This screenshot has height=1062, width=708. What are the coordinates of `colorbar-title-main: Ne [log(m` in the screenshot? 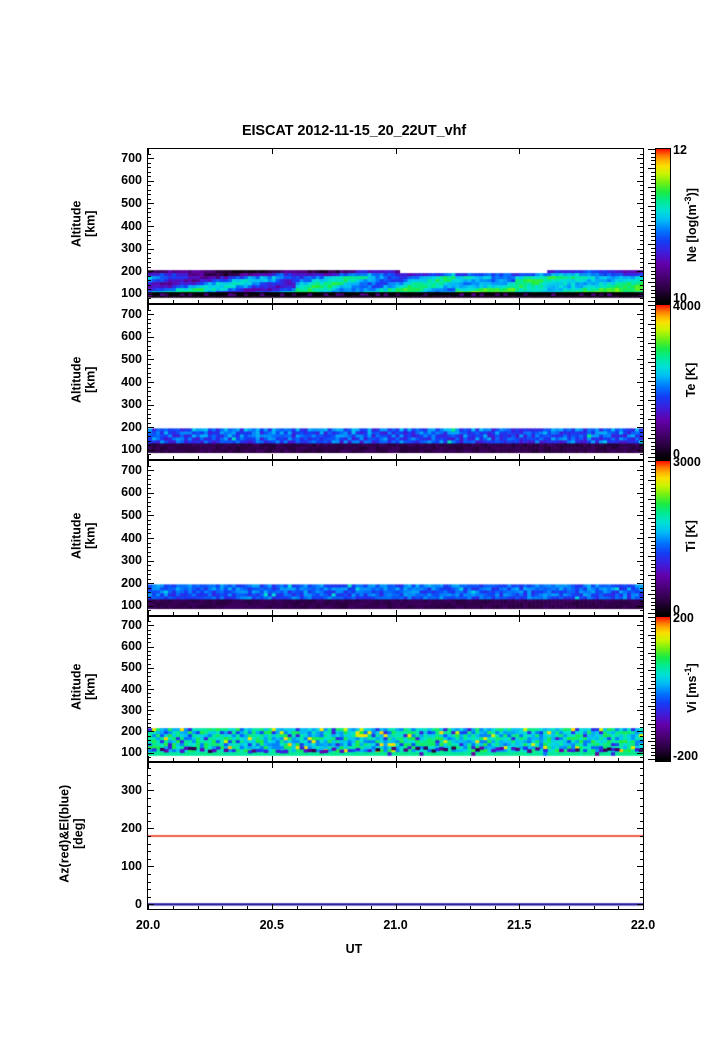 It's located at (692, 233).